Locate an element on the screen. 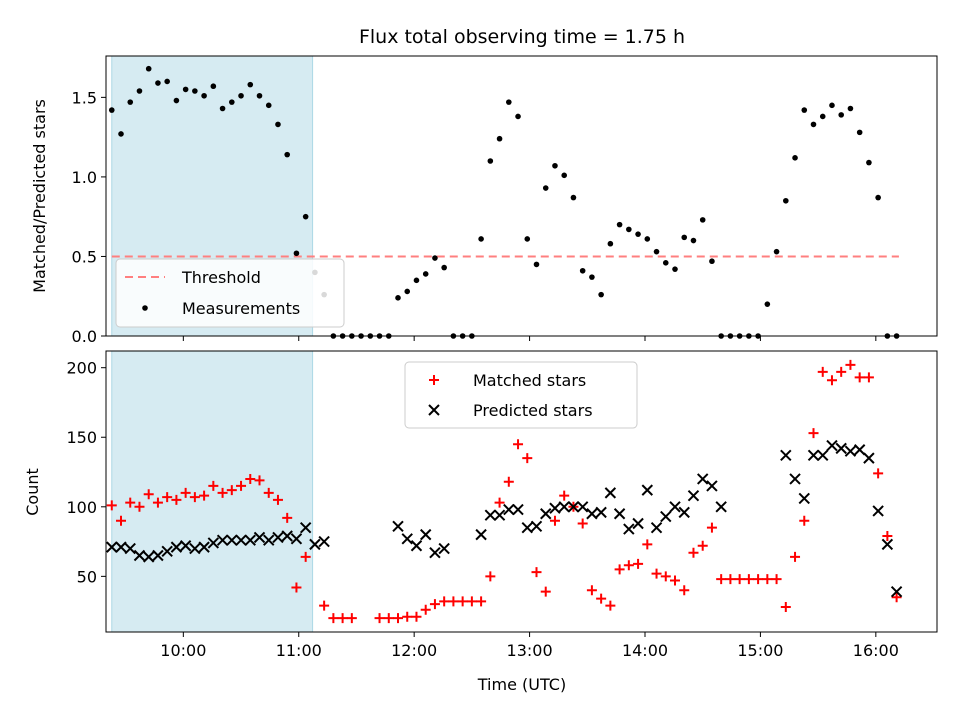 The width and height of the screenshot is (960, 720). top-legend: Threshold Measurements is located at coordinates (230, 293).